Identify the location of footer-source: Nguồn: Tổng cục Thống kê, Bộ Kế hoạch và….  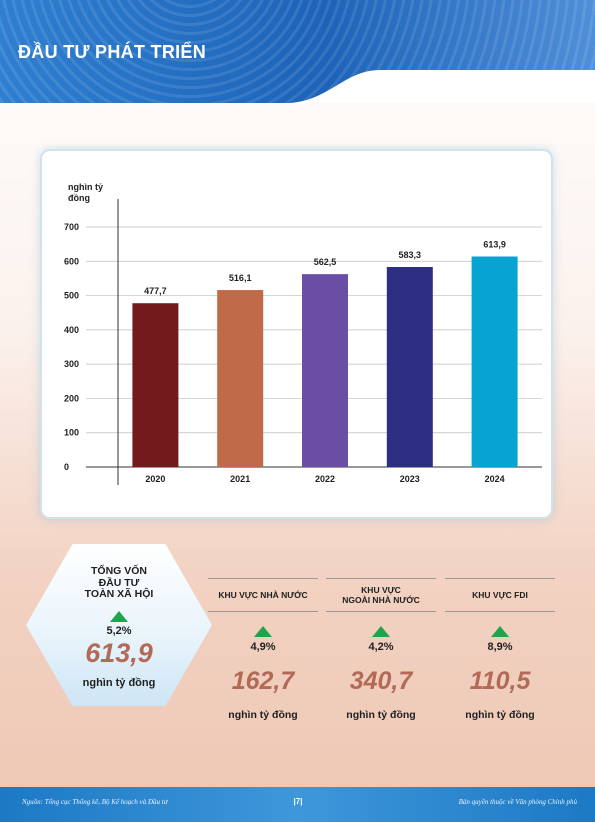
(95, 802).